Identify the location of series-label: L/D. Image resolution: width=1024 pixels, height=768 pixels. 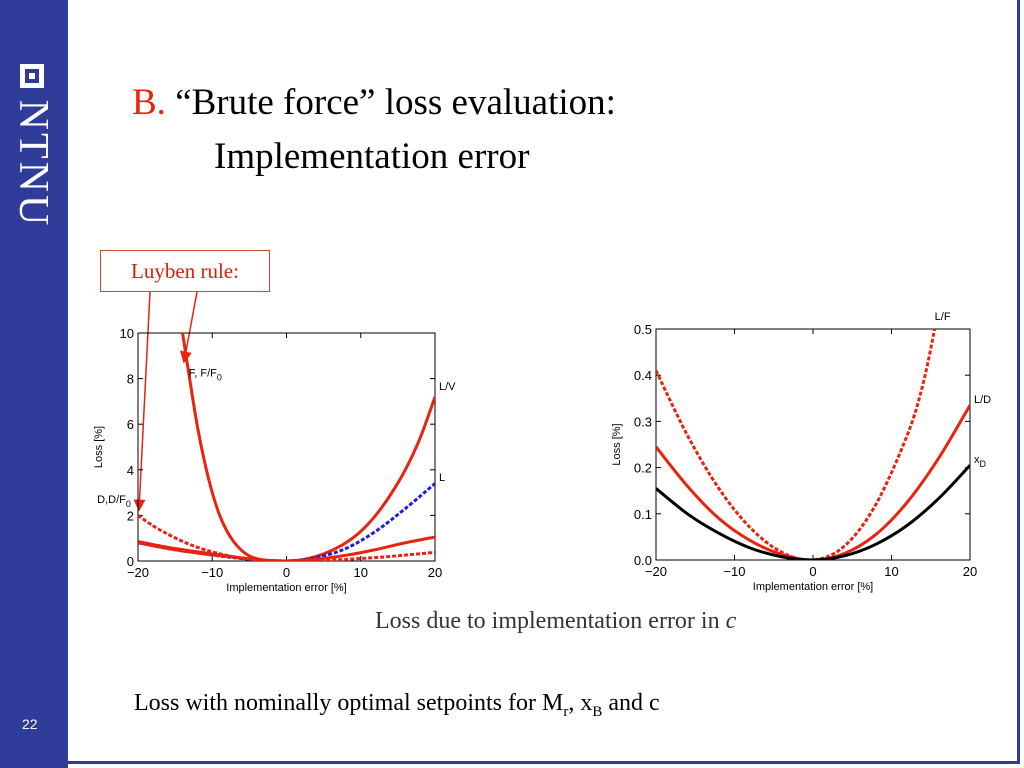
(982, 400).